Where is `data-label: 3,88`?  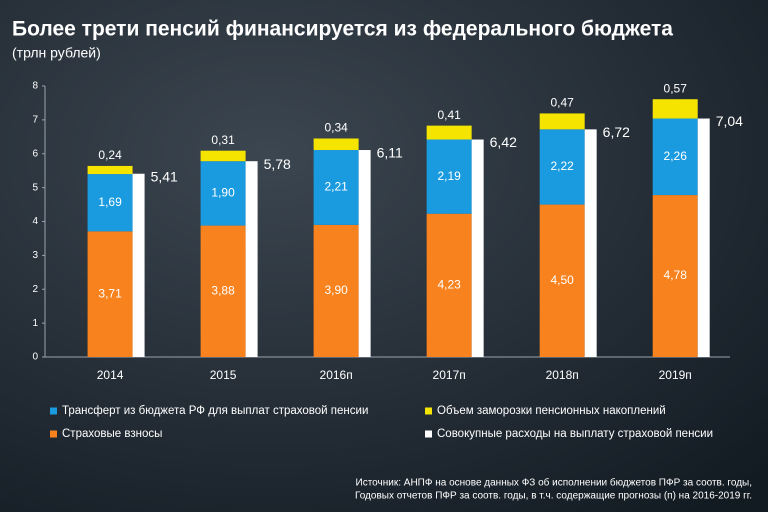
data-label: 3,88 is located at coordinates (223, 290).